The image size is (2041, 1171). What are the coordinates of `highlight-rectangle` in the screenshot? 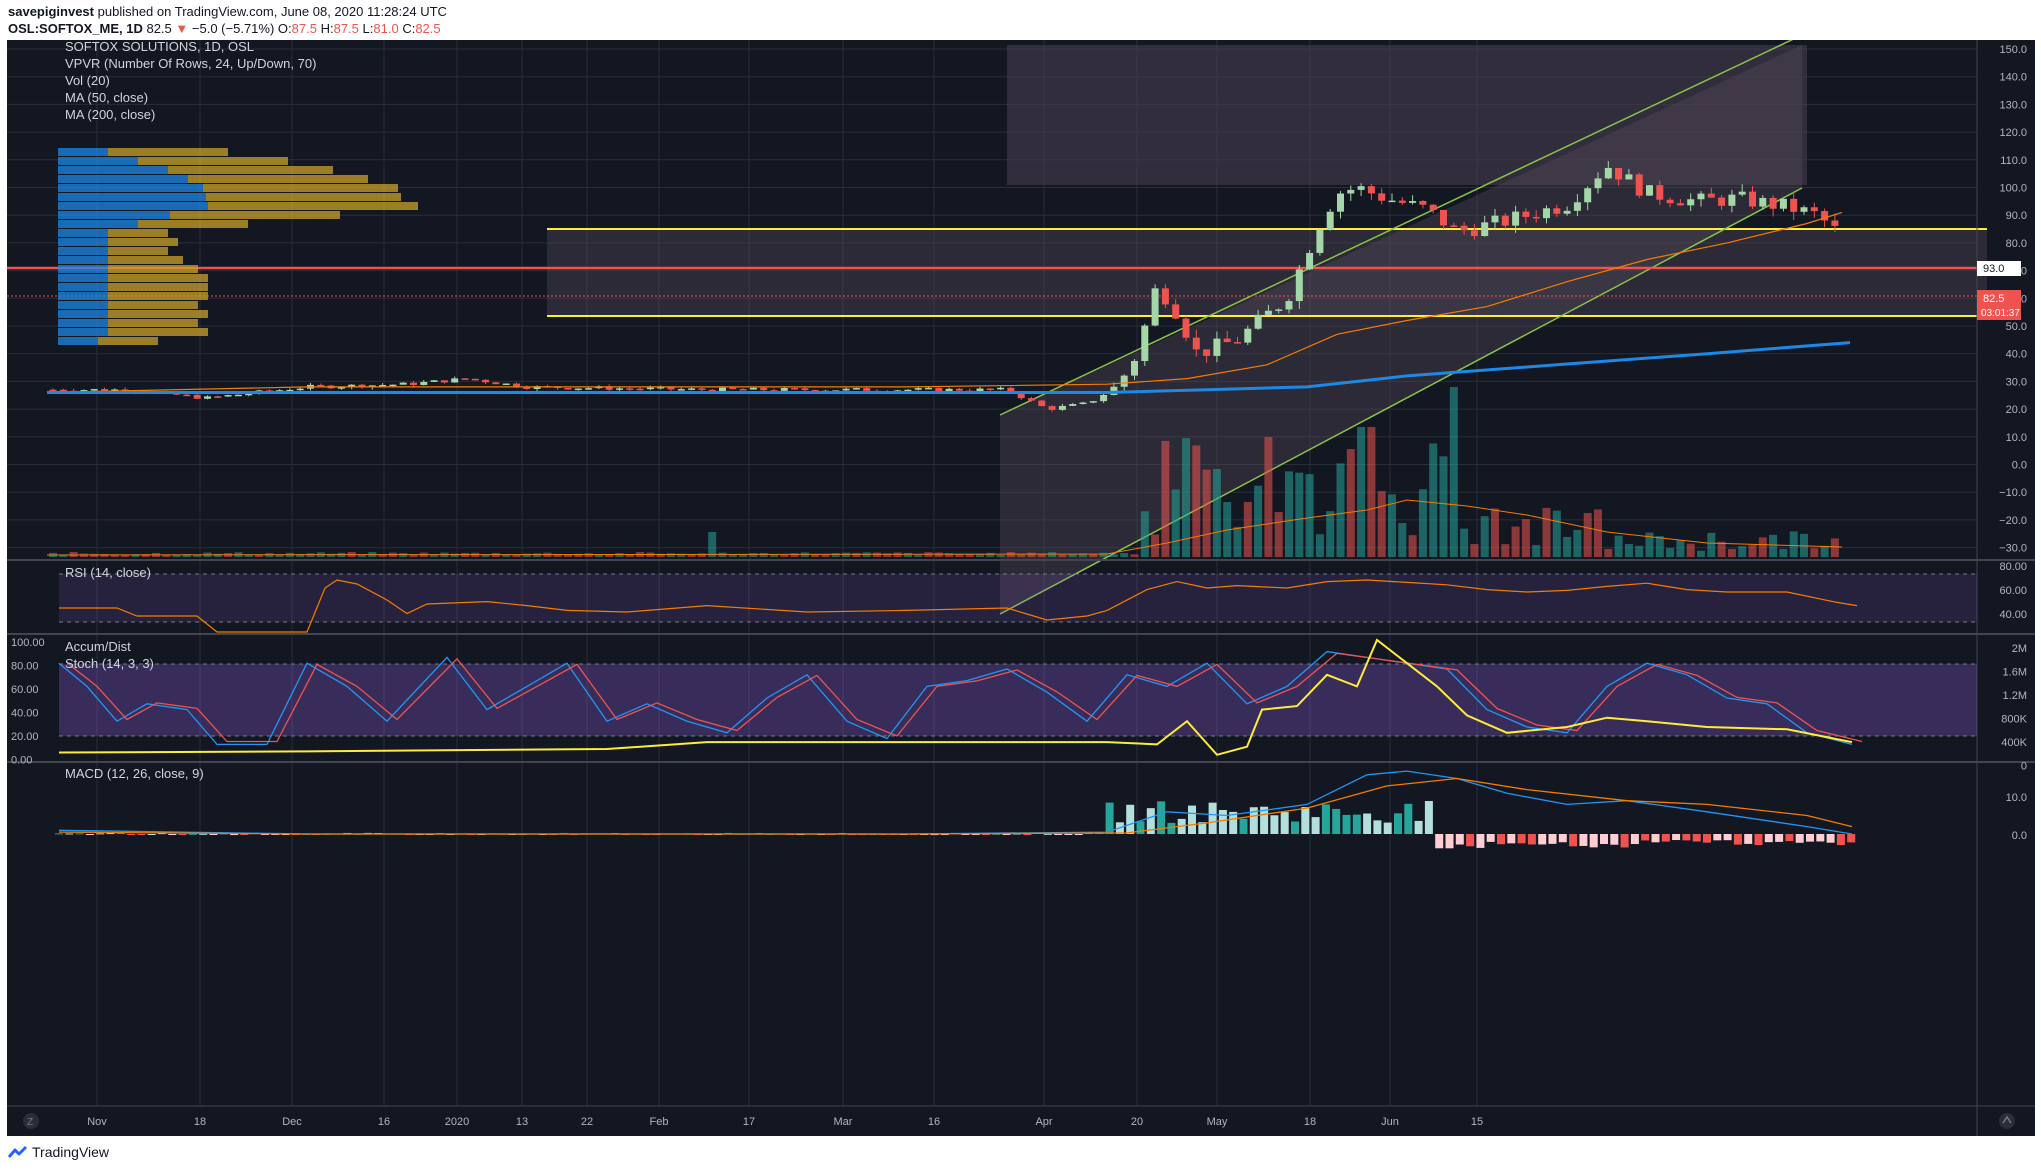 It's located at (1407, 115).